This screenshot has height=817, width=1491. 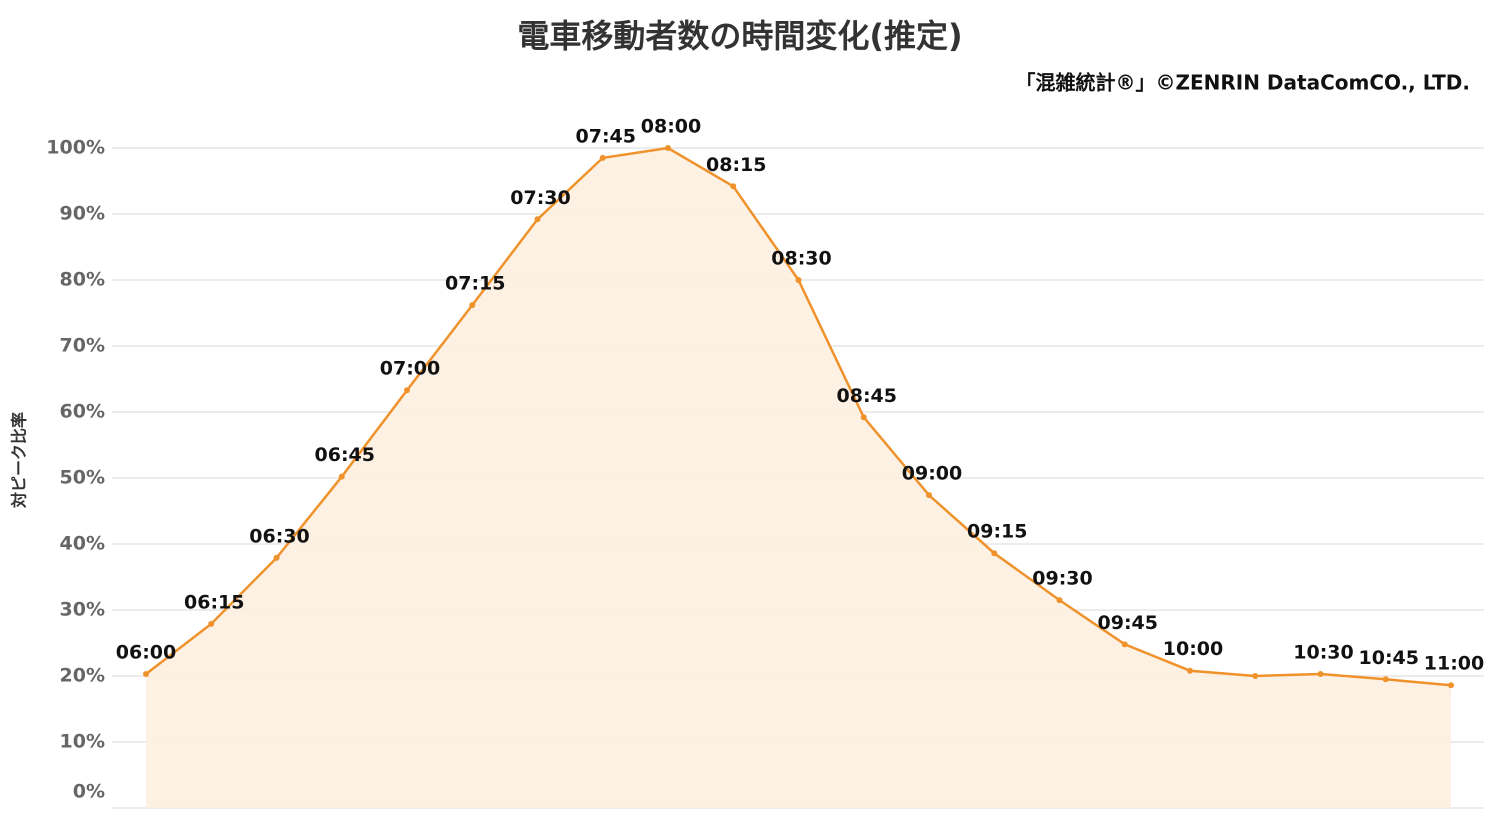 What do you see at coordinates (475, 284) in the screenshot?
I see `category-label: 07:15` at bounding box center [475, 284].